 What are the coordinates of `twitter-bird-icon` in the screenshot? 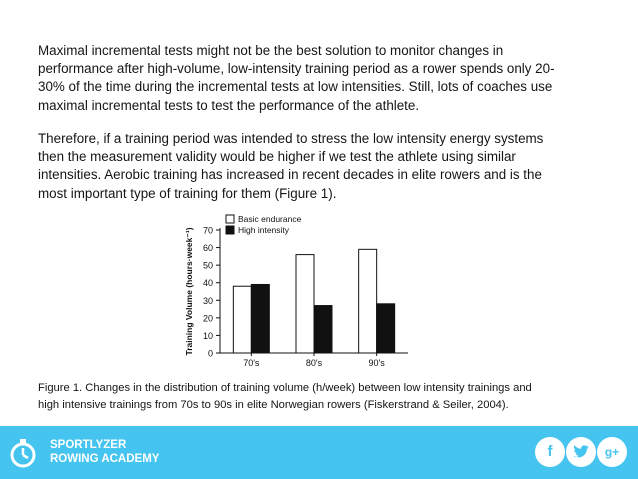 It's located at (581, 451).